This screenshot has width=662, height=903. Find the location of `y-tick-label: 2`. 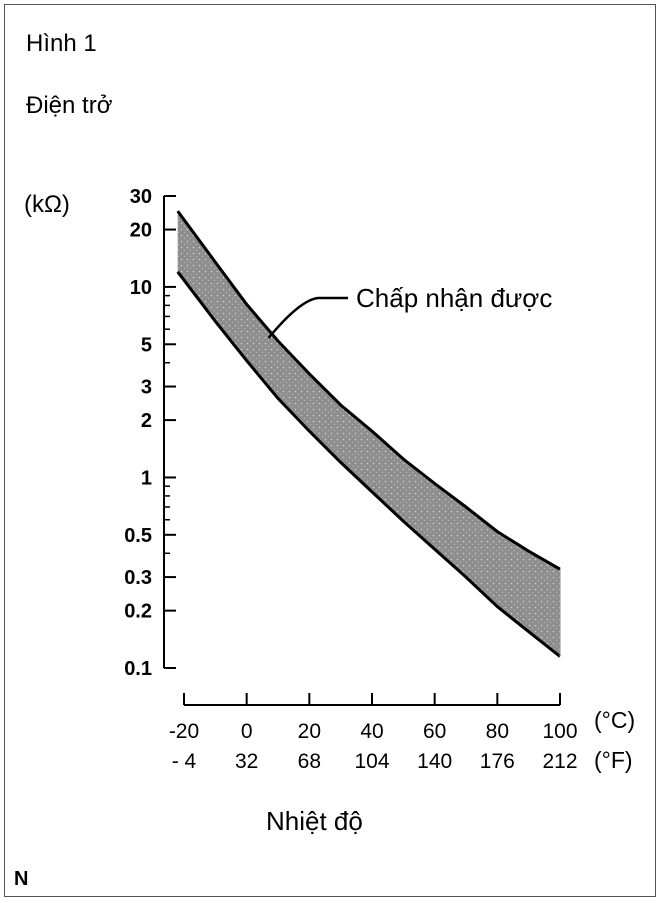

y-tick-label: 2 is located at coordinates (146, 421).